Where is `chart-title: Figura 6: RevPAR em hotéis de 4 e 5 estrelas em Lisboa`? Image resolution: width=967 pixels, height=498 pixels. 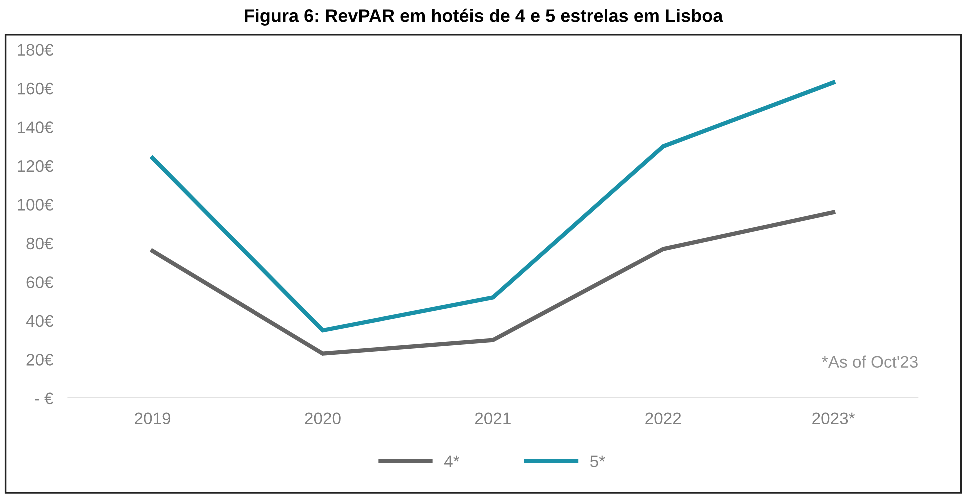
chart-title: Figura 6: RevPAR em hotéis de 4 e 5 estrelas em Lisboa is located at coordinates (484, 17).